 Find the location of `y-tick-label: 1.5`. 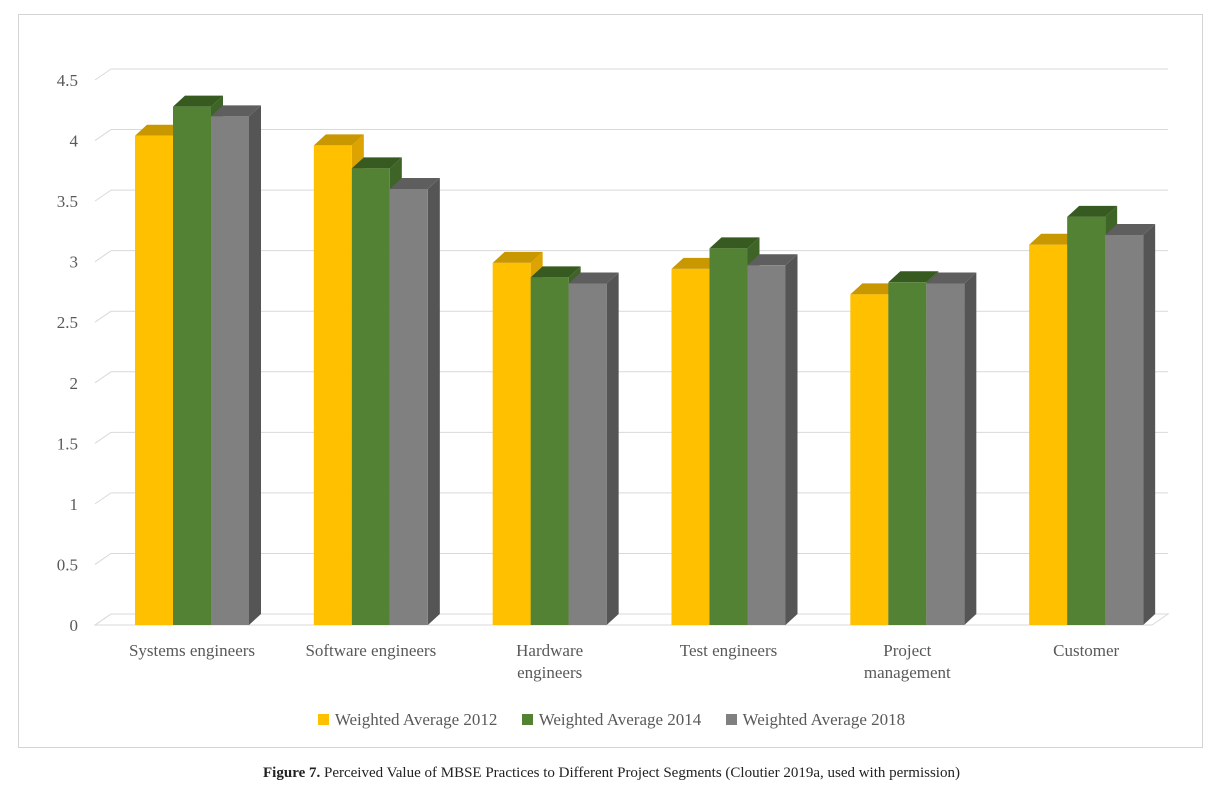

y-tick-label: 1.5 is located at coordinates (67, 443).